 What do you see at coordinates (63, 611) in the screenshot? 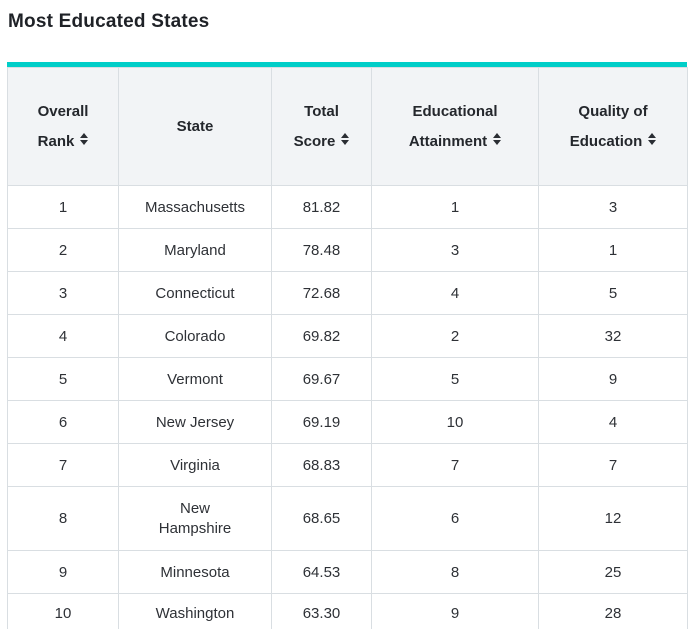
I see `cell-overall-rank: 10` at bounding box center [63, 611].